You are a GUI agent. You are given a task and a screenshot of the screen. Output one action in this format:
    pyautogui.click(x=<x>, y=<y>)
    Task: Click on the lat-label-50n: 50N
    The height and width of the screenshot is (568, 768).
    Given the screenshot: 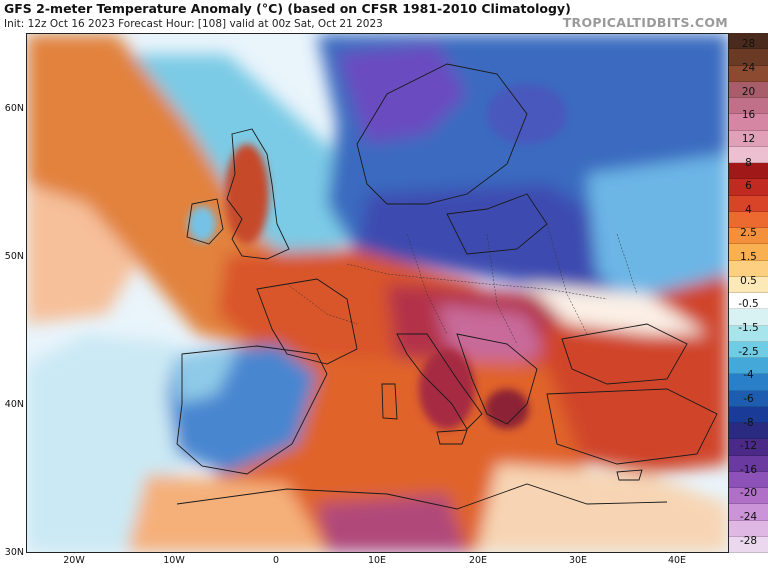 What is the action you would take?
    pyautogui.click(x=14, y=256)
    